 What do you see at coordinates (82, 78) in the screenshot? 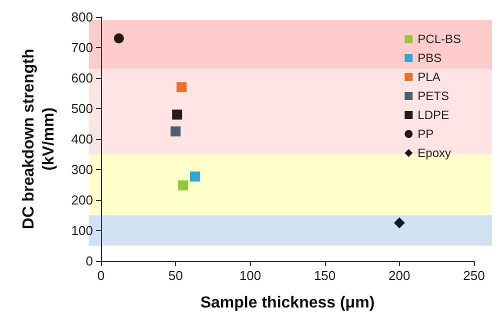
I see `y-tick-label: 600` at bounding box center [82, 78].